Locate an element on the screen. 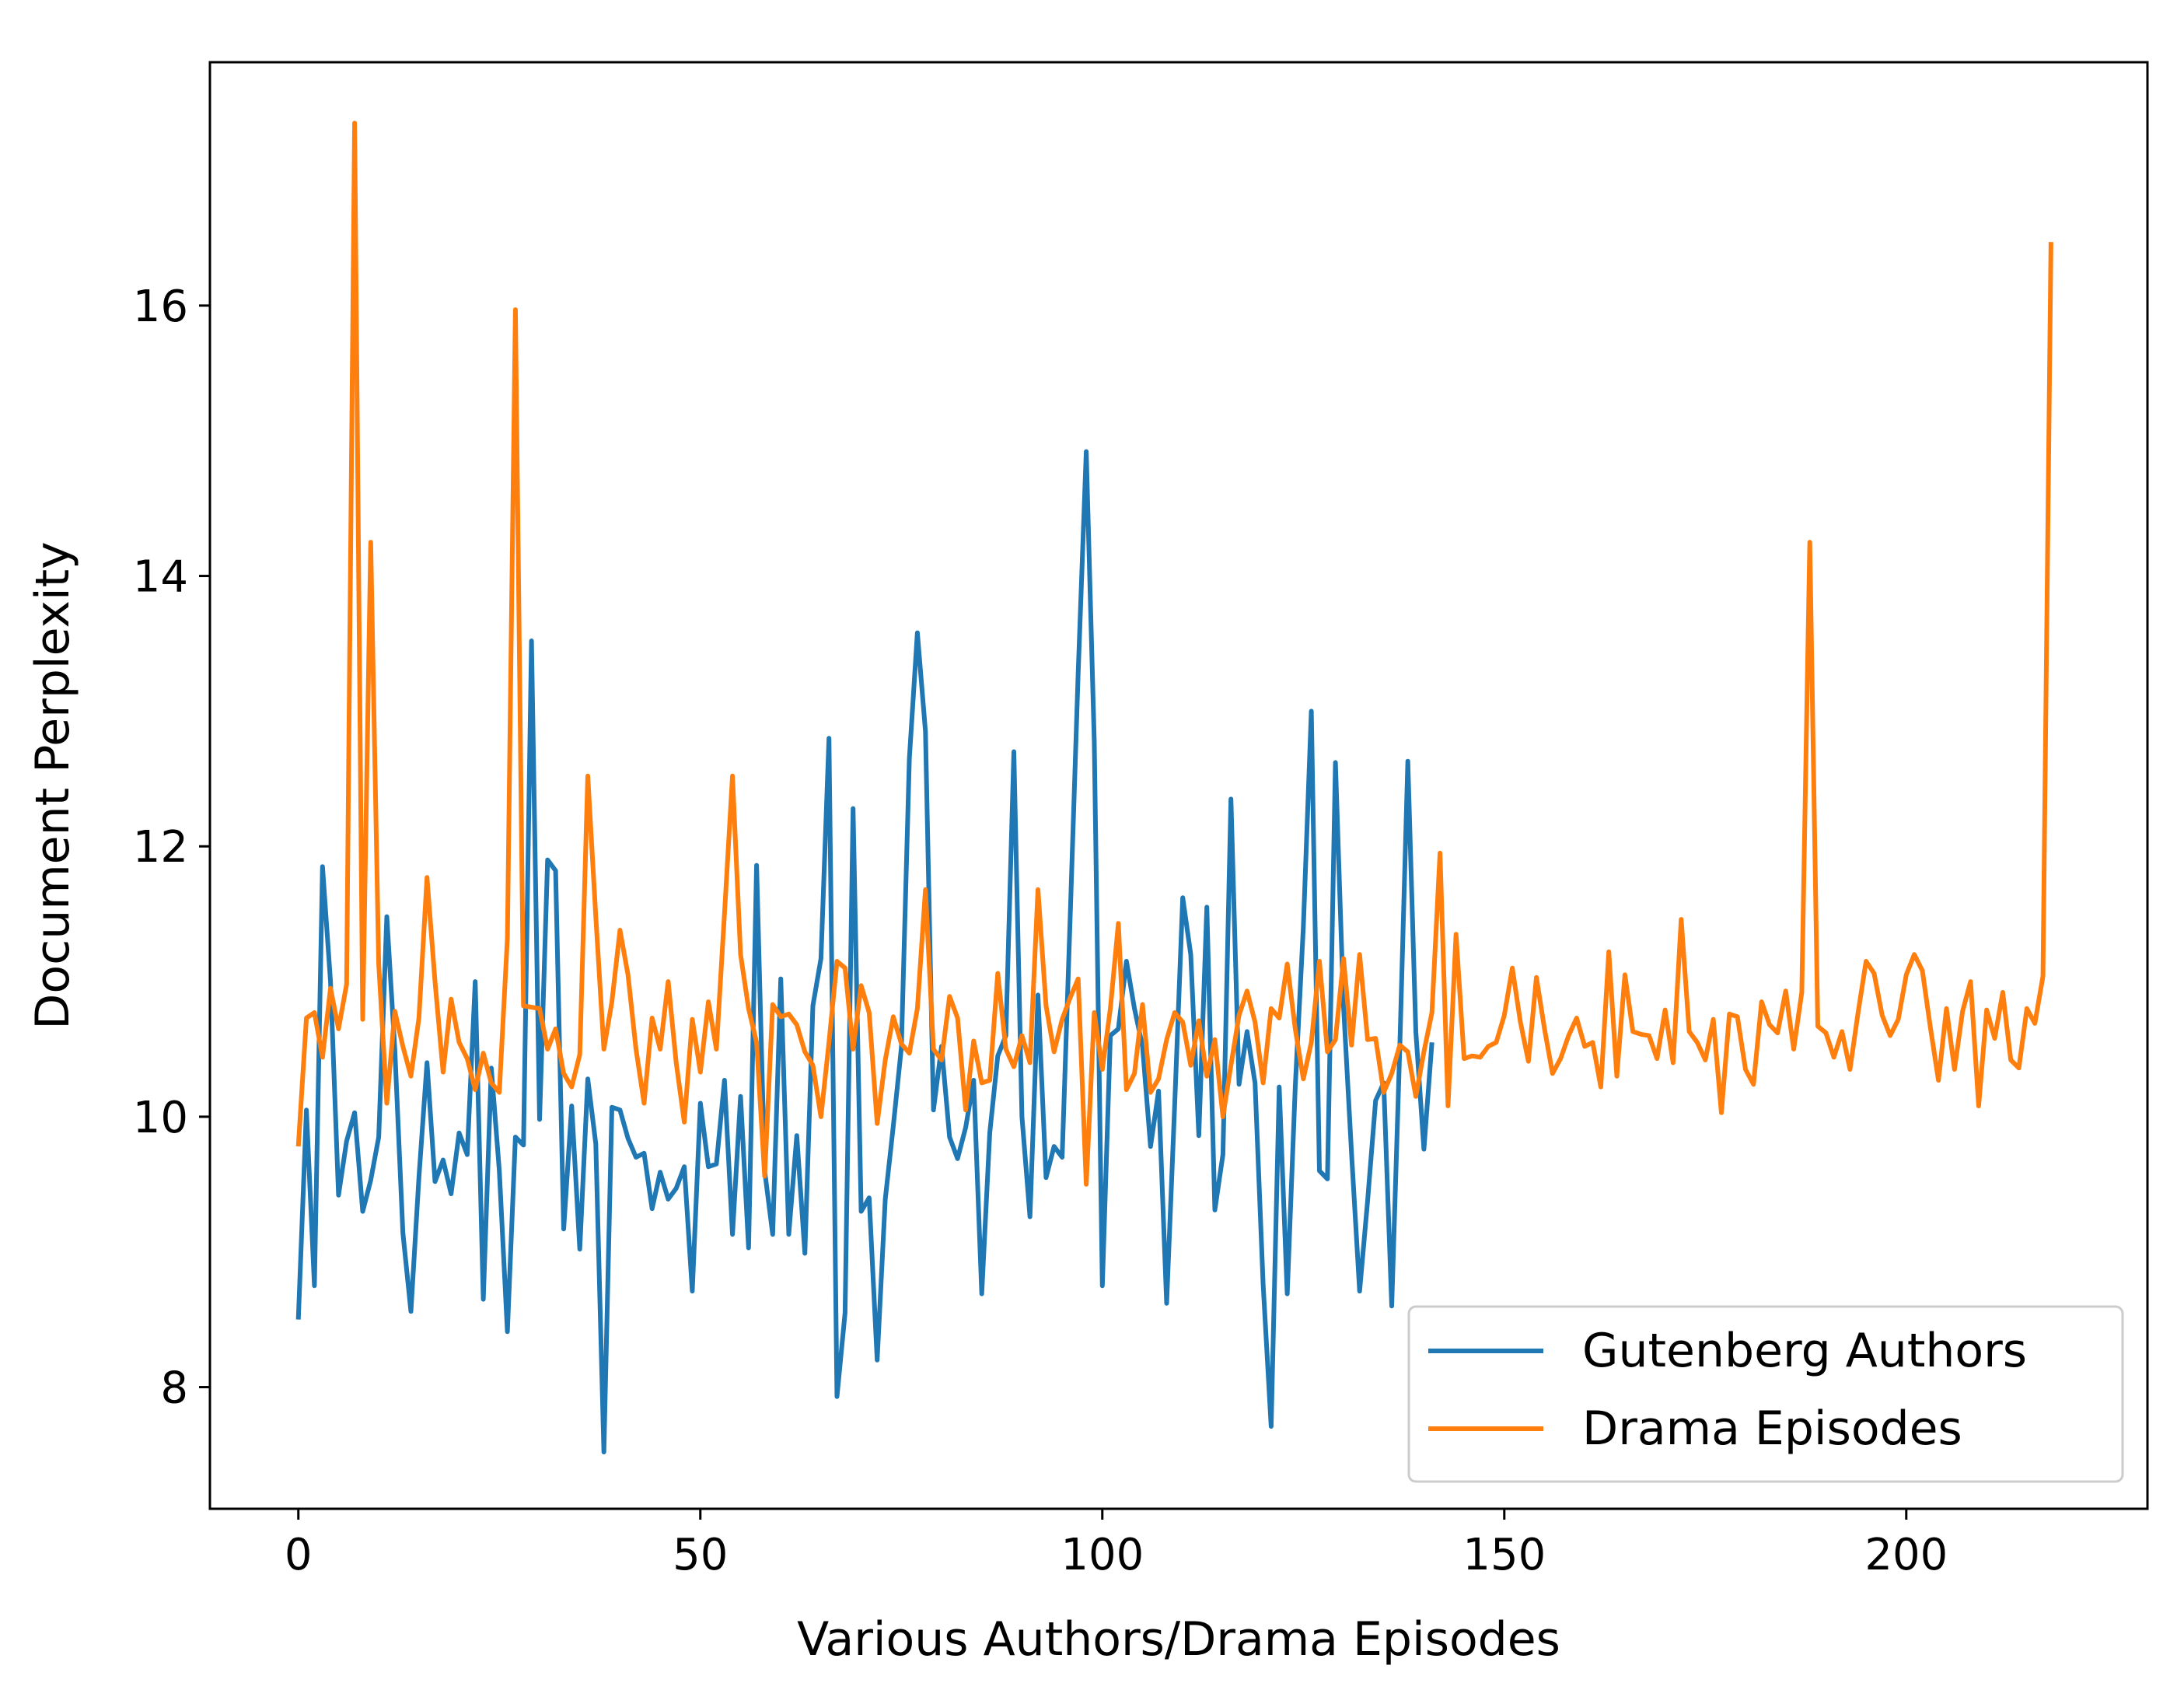 Image resolution: width=2184 pixels, height=1683 pixels. y-tick-label: 8 is located at coordinates (174, 1388).